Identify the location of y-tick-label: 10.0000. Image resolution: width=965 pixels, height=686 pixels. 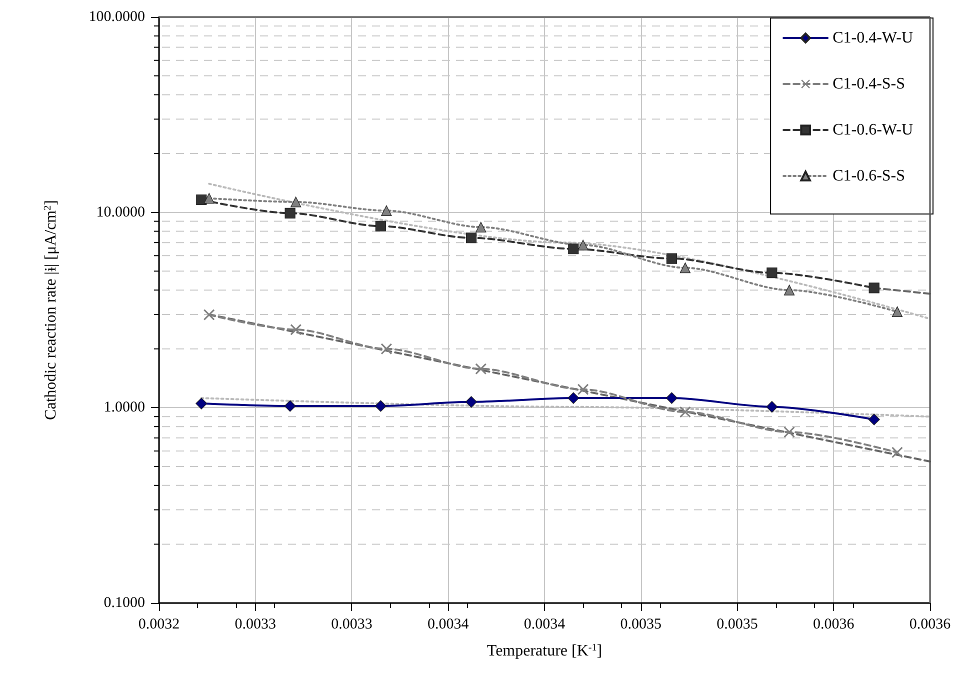
(120, 212).